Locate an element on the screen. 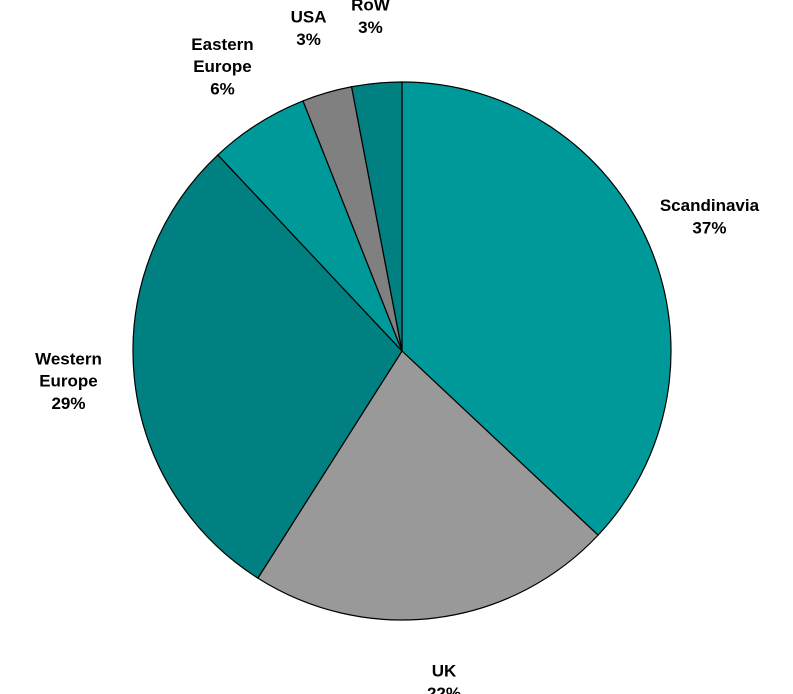 This screenshot has width=793, height=694. slice-label-line: Scandinavia is located at coordinates (710, 205).